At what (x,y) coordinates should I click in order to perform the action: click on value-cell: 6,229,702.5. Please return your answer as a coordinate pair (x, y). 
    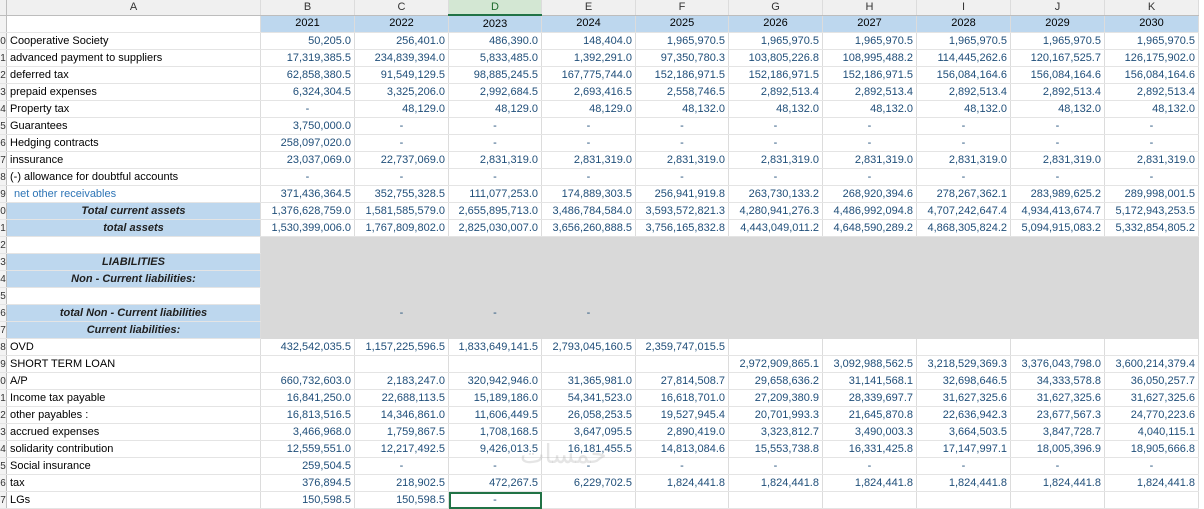
    Looking at the image, I should click on (588, 483).